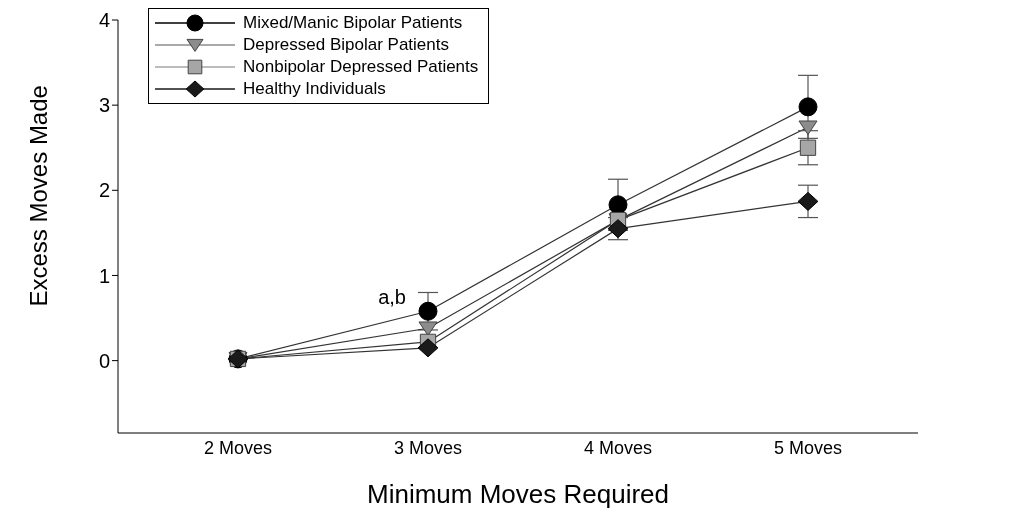  What do you see at coordinates (618, 447) in the screenshot?
I see `x-tick-label: 4 Moves` at bounding box center [618, 447].